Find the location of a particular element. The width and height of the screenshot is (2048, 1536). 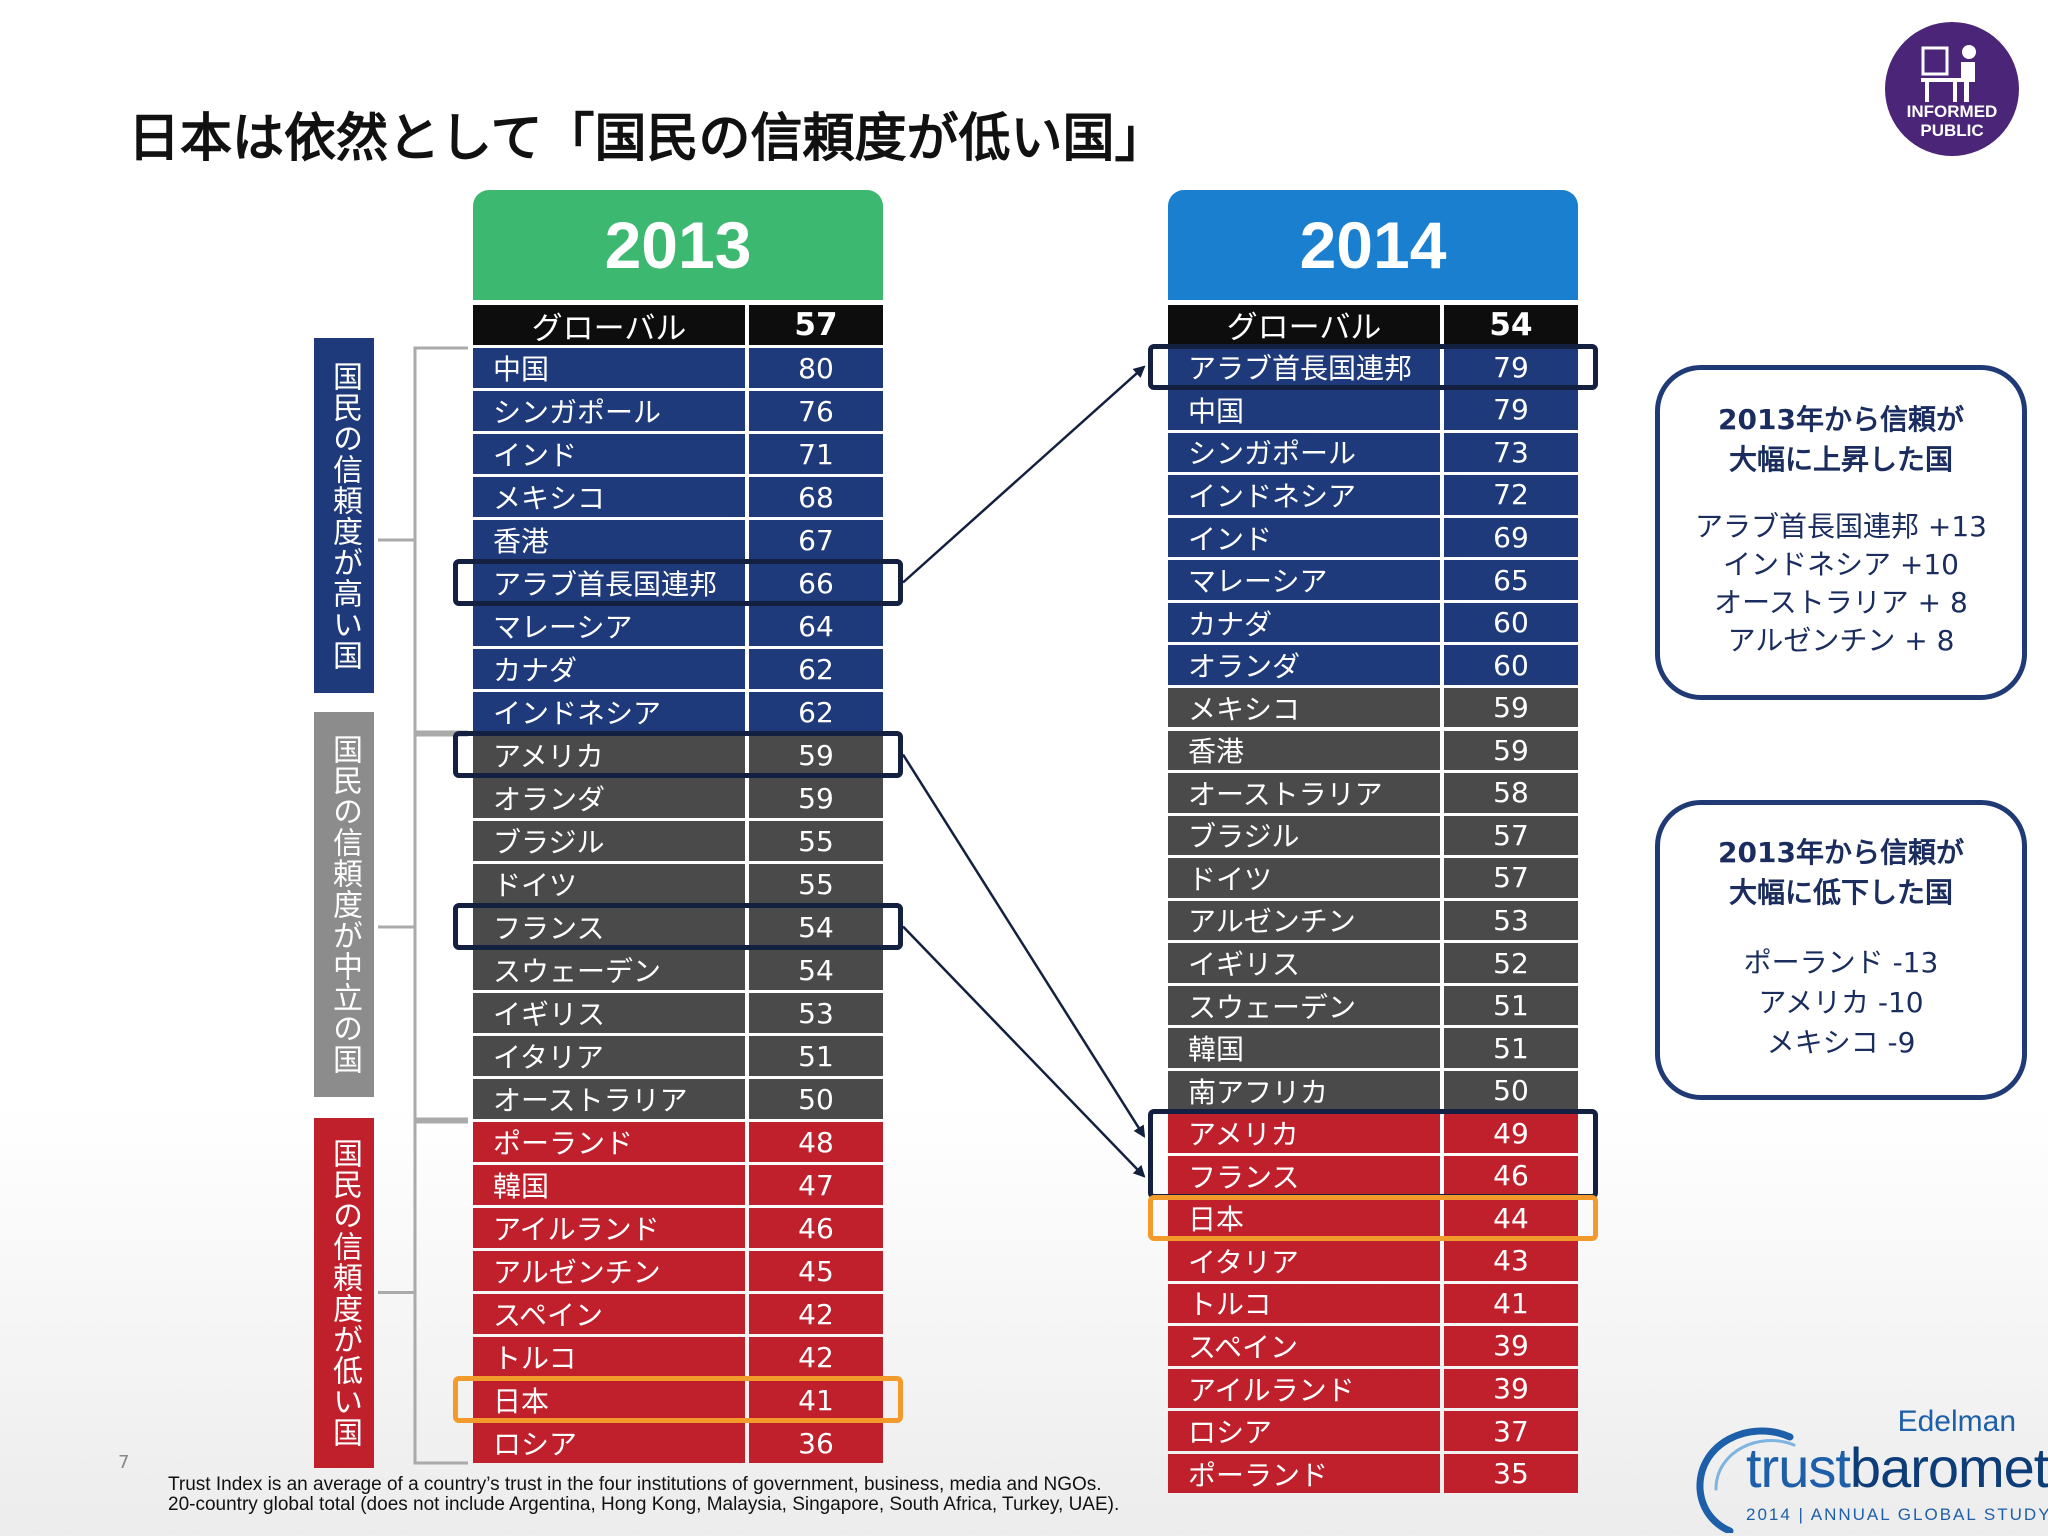

logo-brand: Edelman is located at coordinates (1956, 1421).